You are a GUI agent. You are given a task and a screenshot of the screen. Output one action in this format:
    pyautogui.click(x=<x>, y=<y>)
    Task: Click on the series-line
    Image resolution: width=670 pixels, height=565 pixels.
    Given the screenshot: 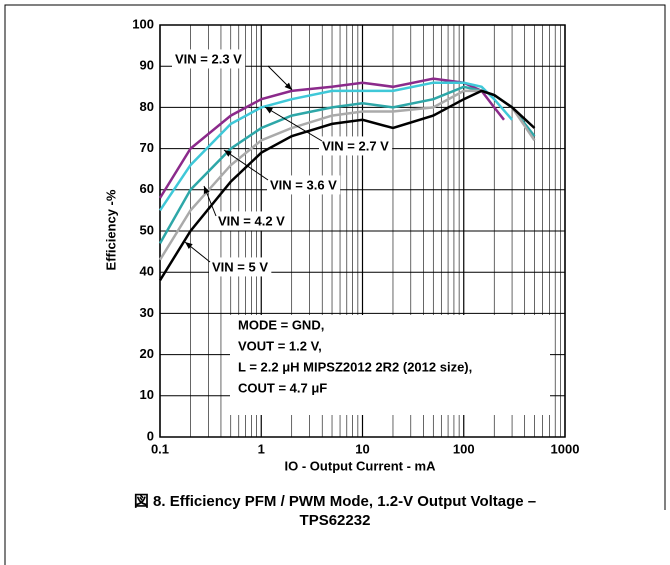 What is the action you would take?
    pyautogui.click(x=336, y=146)
    